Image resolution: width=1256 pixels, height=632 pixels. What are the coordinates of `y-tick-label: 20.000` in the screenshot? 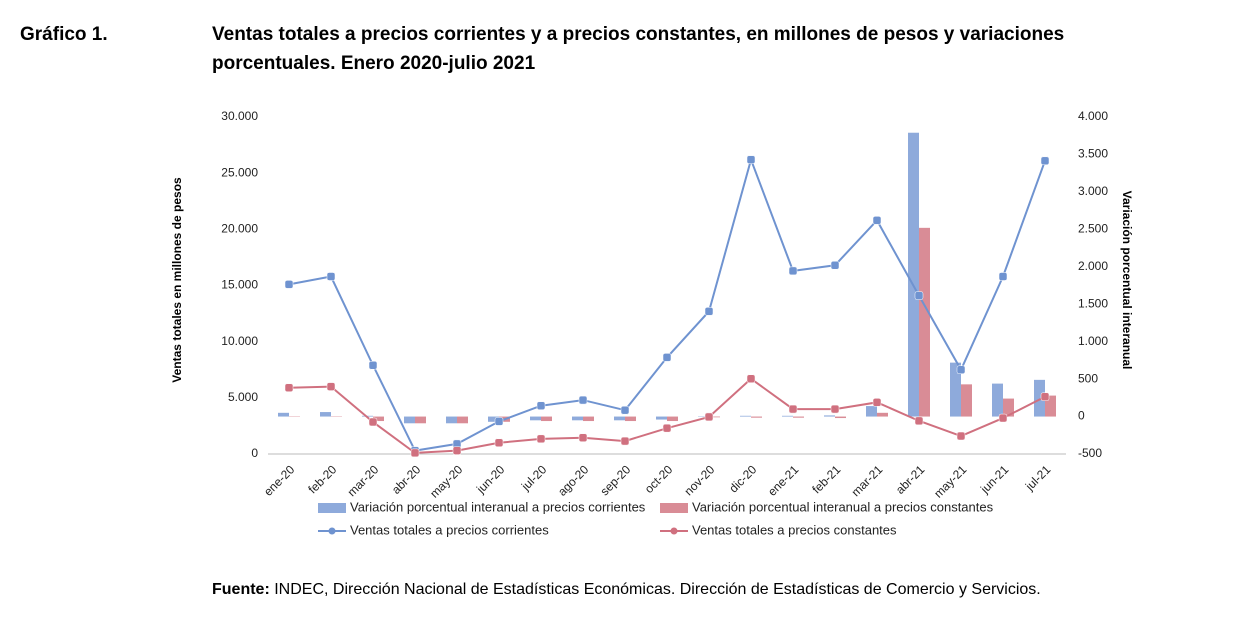 It's located at (239, 229).